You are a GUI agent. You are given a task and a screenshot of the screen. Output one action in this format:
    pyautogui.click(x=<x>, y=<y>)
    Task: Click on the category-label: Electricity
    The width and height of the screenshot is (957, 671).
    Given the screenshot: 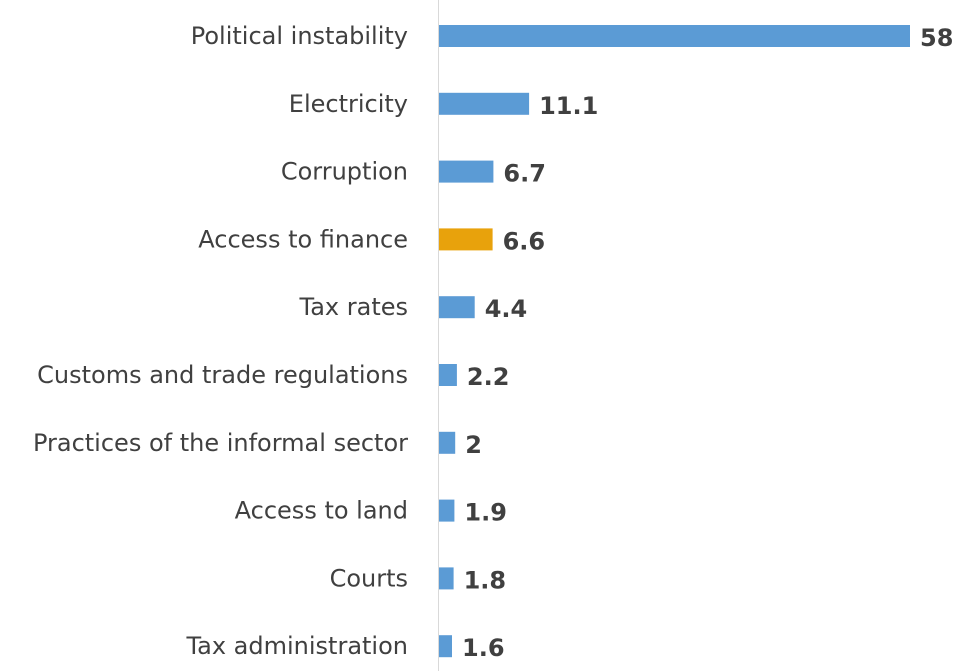 What is the action you would take?
    pyautogui.click(x=348, y=104)
    